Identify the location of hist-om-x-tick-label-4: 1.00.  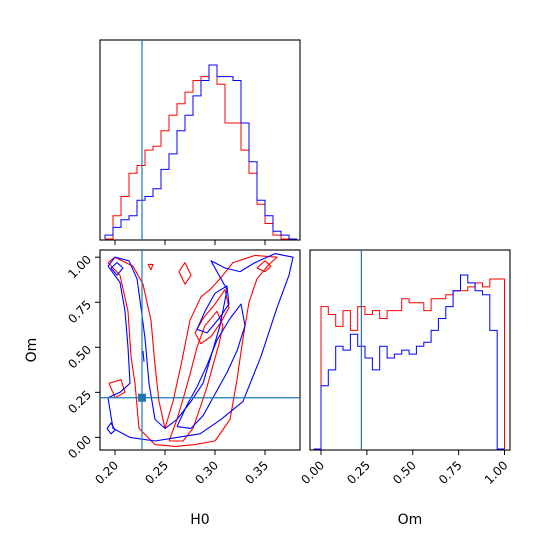
(496, 472).